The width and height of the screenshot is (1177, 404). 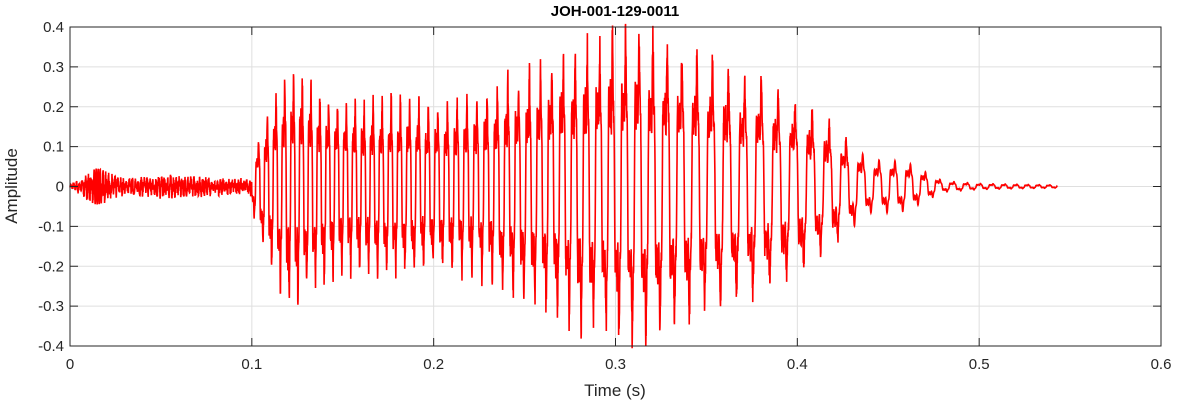 I want to click on y-axis-label: Amplitude, so click(x=11, y=186).